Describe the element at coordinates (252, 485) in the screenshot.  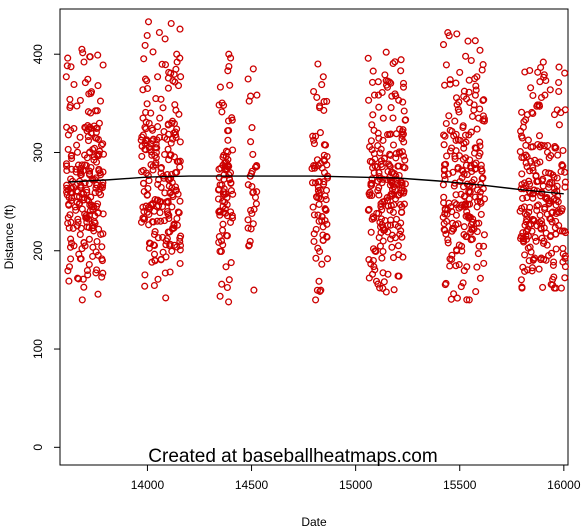
I see `x-tick-label: 14500` at that location.